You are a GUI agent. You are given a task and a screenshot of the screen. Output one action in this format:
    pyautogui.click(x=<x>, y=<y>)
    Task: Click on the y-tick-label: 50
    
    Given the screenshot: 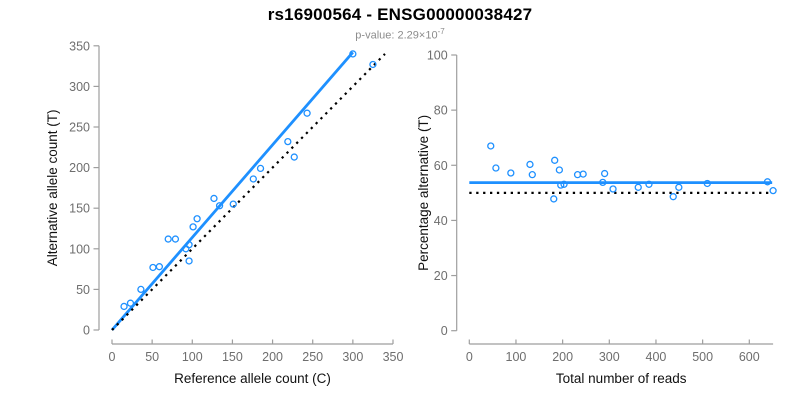 What is the action you would take?
    pyautogui.click(x=83, y=290)
    